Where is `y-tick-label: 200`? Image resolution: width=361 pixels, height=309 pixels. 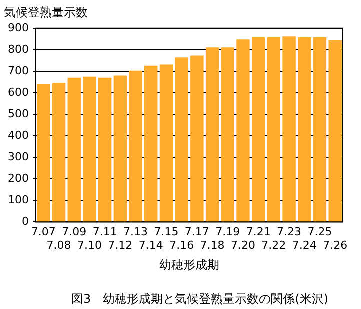
y-tick-label: 200 is located at coordinates (18, 178).